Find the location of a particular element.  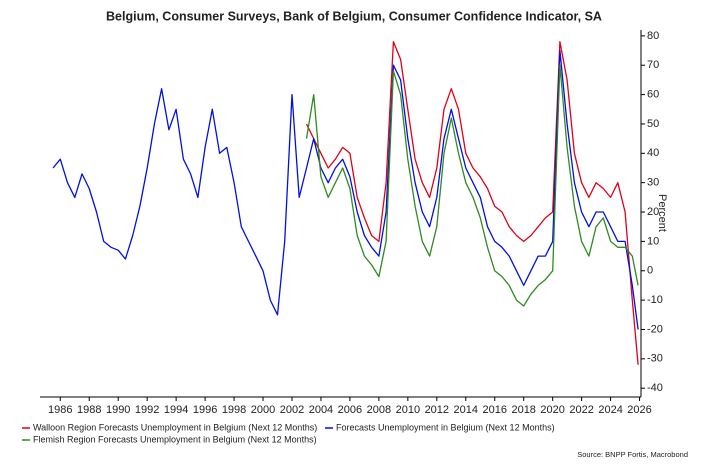

source: Source: BNPP Fortis, Macrobond is located at coordinates (632, 454).